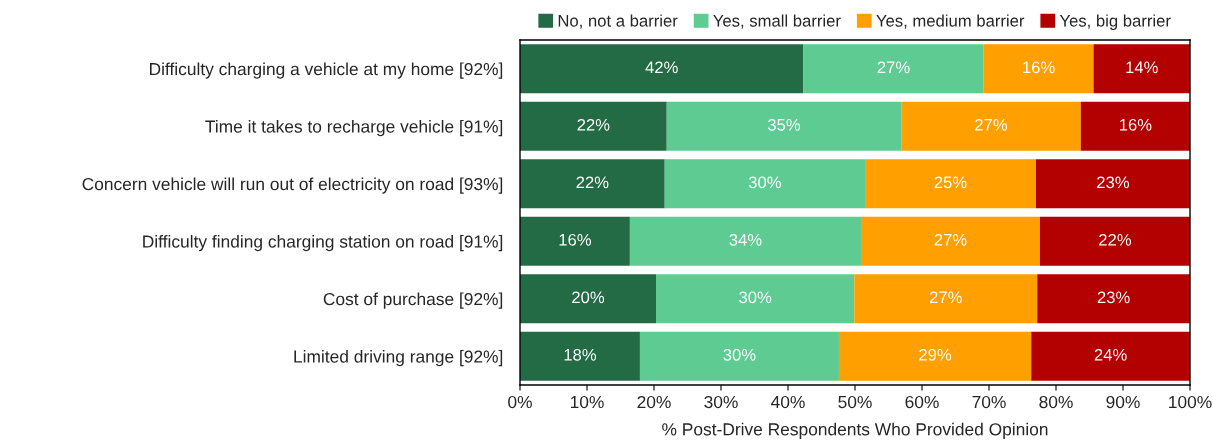  What do you see at coordinates (721, 402) in the screenshot?
I see `x-tick-label: 30%` at bounding box center [721, 402].